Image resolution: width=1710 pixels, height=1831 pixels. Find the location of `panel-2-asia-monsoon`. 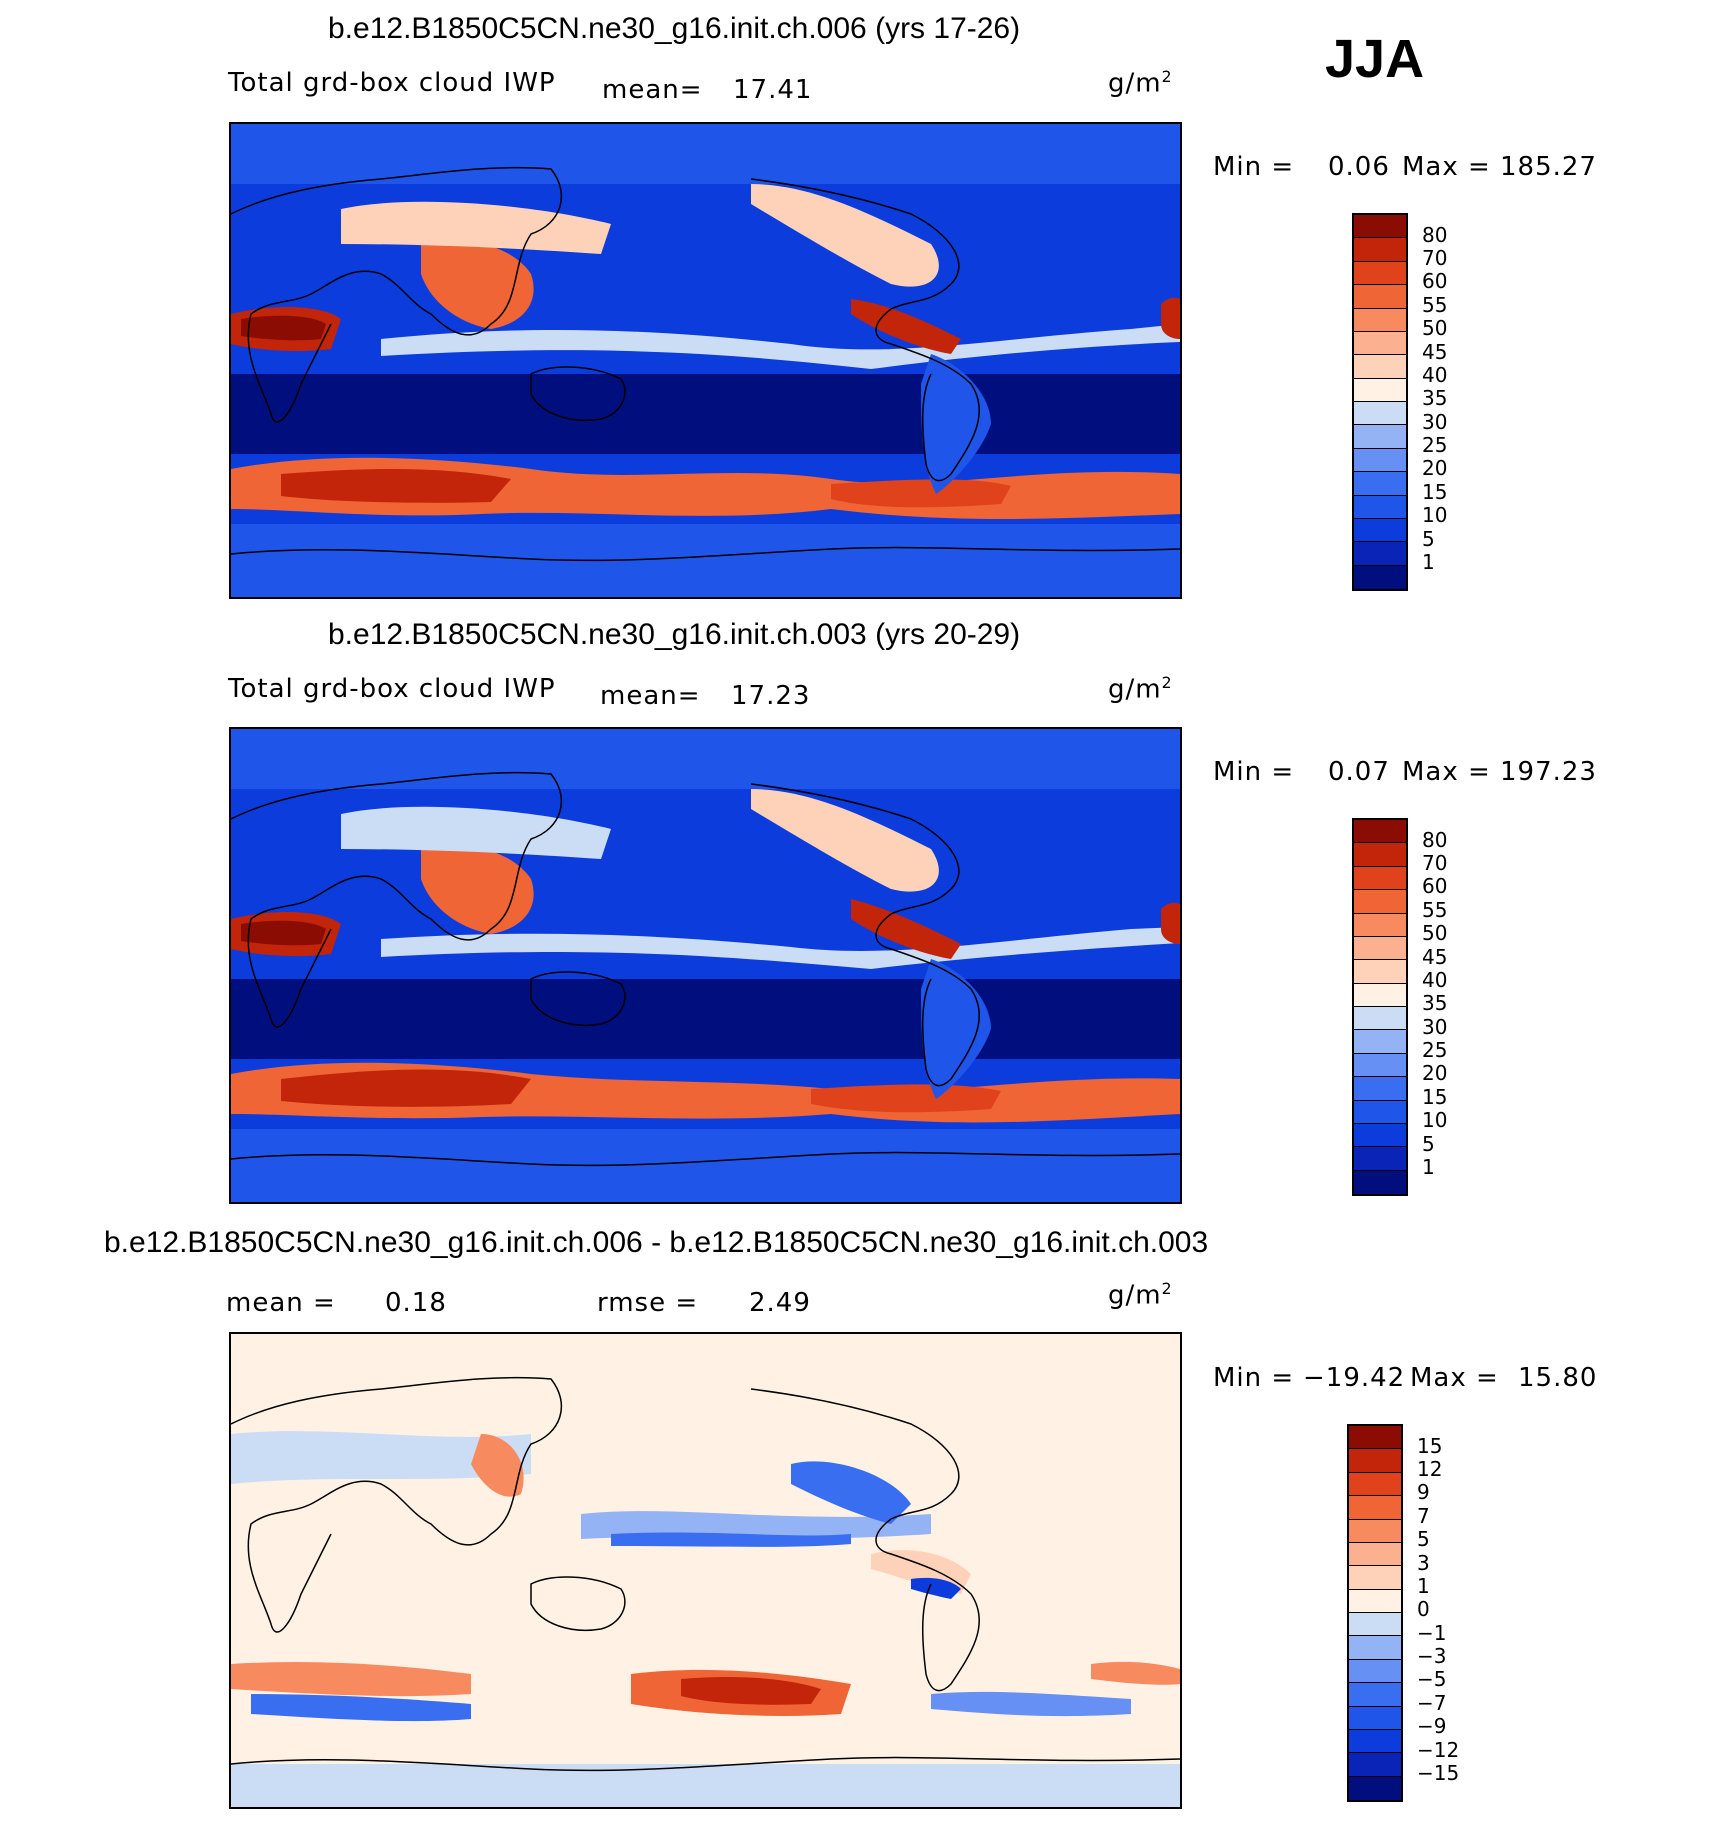

panel-2-asia-monsoon is located at coordinates (477, 889).